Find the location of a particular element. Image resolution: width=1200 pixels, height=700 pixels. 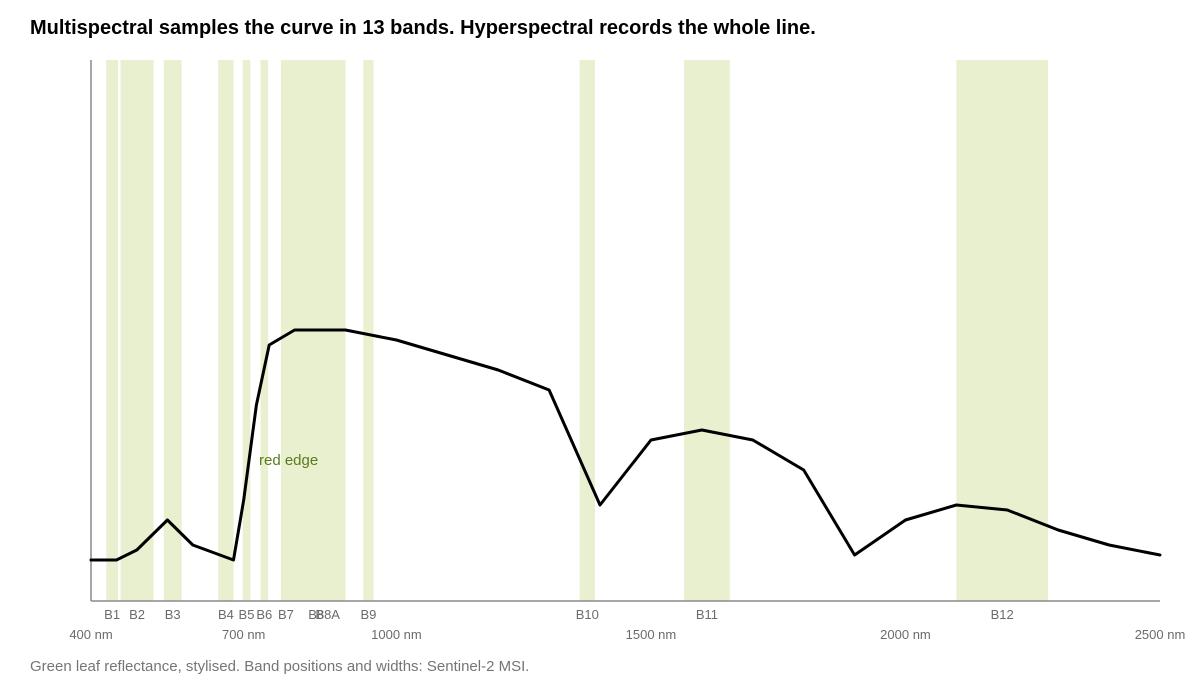

band-label-b9: B9 is located at coordinates (368, 614).